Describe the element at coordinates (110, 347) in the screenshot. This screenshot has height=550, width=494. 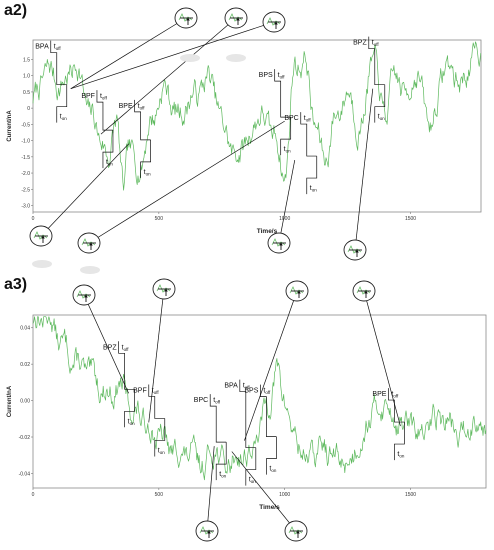
I see `event-label: BPZ` at that location.